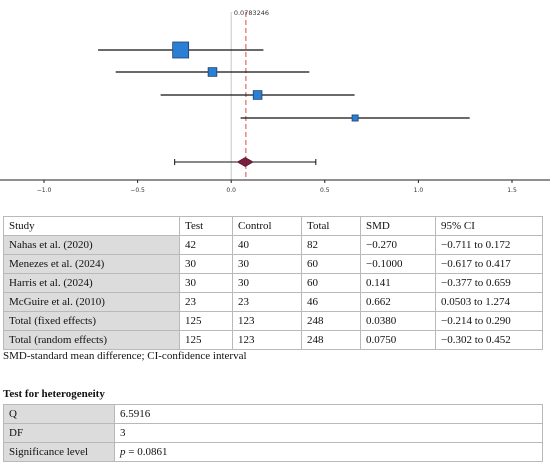 The height and width of the screenshot is (468, 550). What do you see at coordinates (398, 245) in the screenshot?
I see `cell-smd: −0.270` at bounding box center [398, 245].